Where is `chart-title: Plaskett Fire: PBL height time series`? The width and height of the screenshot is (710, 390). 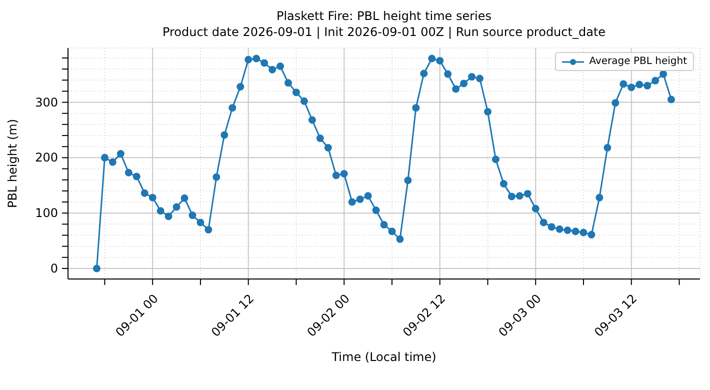
chart-title: Plaskett Fire: PBL height time series is located at coordinates (384, 16).